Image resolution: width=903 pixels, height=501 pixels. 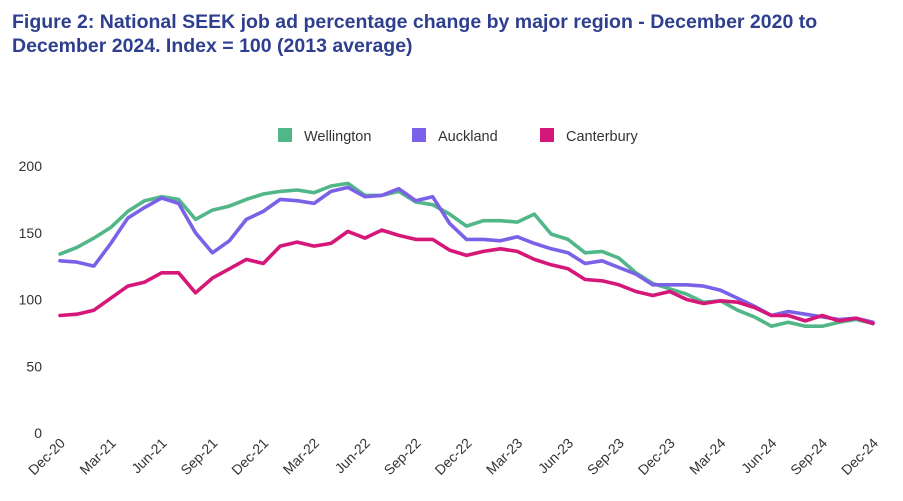 What do you see at coordinates (504, 456) in the screenshot?
I see `x-tick-label: Mar-23` at bounding box center [504, 456].